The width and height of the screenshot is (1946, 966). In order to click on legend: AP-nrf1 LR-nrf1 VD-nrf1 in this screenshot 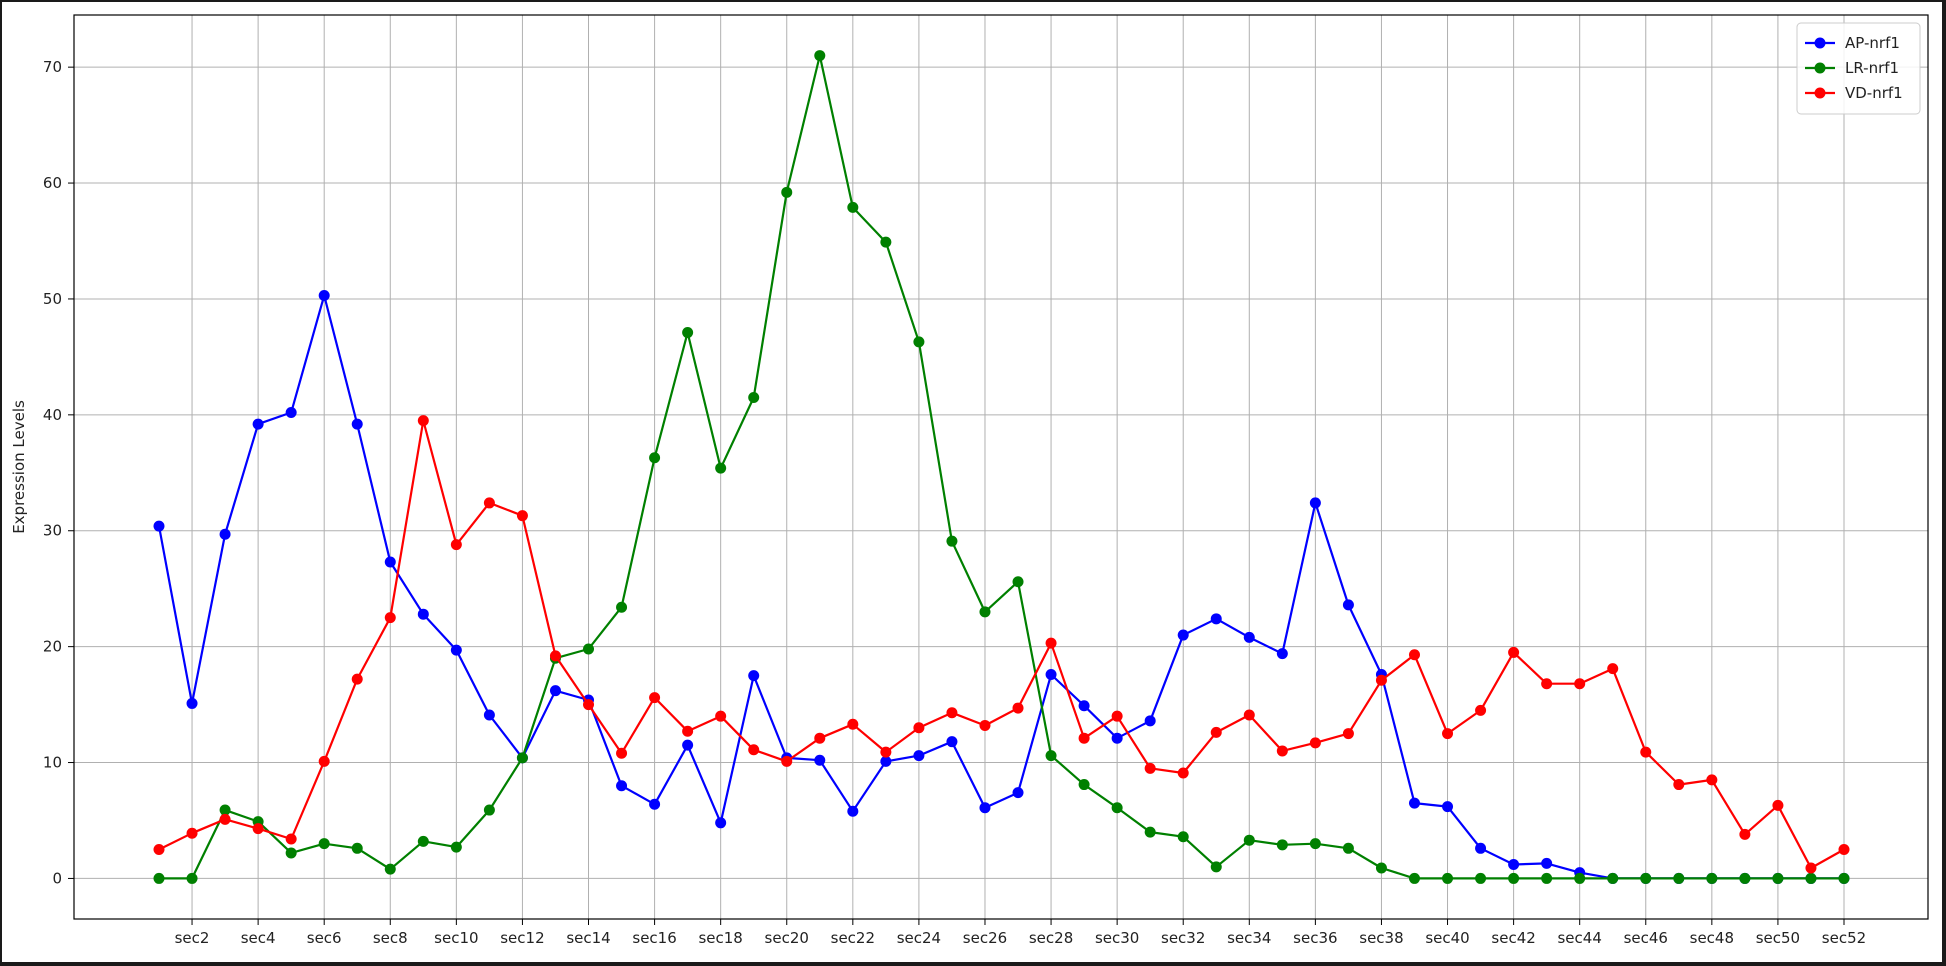, I will do `click(1858, 68)`.